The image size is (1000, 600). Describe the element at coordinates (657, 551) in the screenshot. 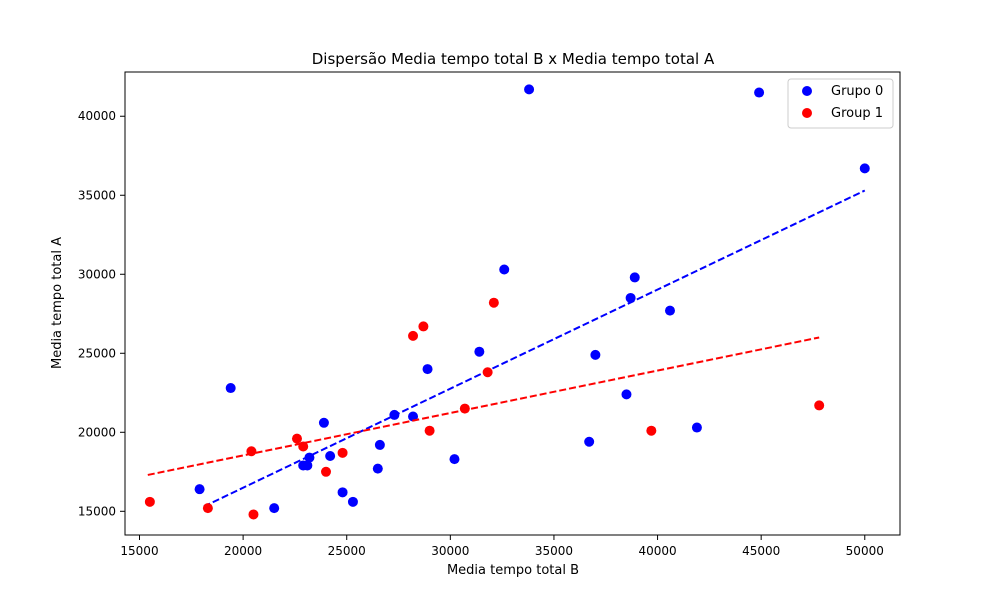

I see `x-tick-label: 40000` at that location.